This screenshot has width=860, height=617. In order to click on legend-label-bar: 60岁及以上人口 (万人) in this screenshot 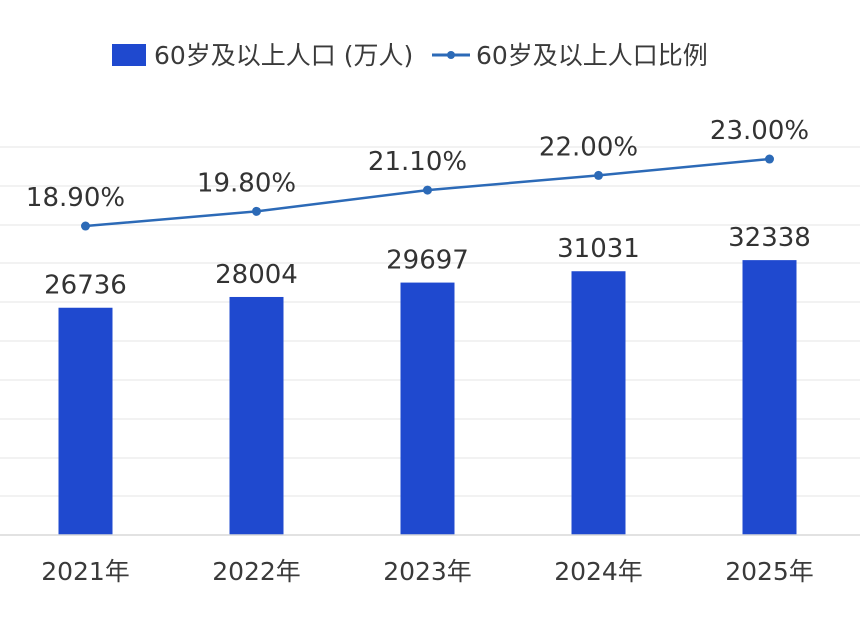, I will do `click(283, 55)`.